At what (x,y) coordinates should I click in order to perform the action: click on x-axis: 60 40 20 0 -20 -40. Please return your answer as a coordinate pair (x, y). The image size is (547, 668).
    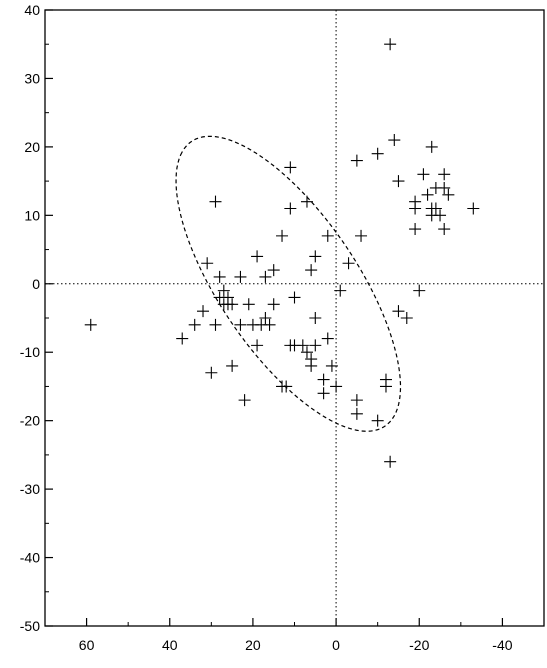
    Looking at the image, I should click on (294, 635).